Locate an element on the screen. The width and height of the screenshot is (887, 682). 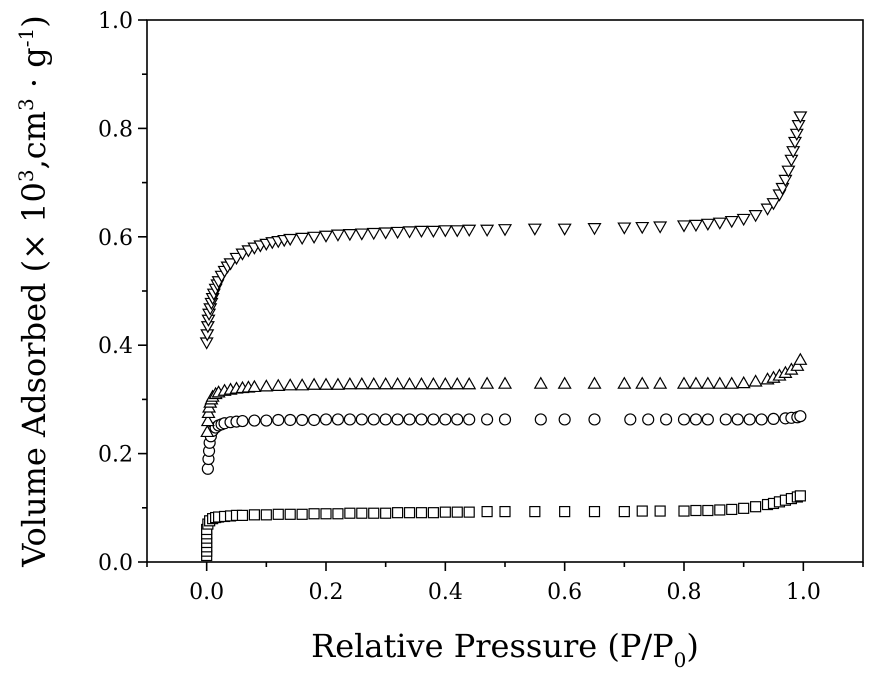
x-tick-label: 1.0 is located at coordinates (803, 592).